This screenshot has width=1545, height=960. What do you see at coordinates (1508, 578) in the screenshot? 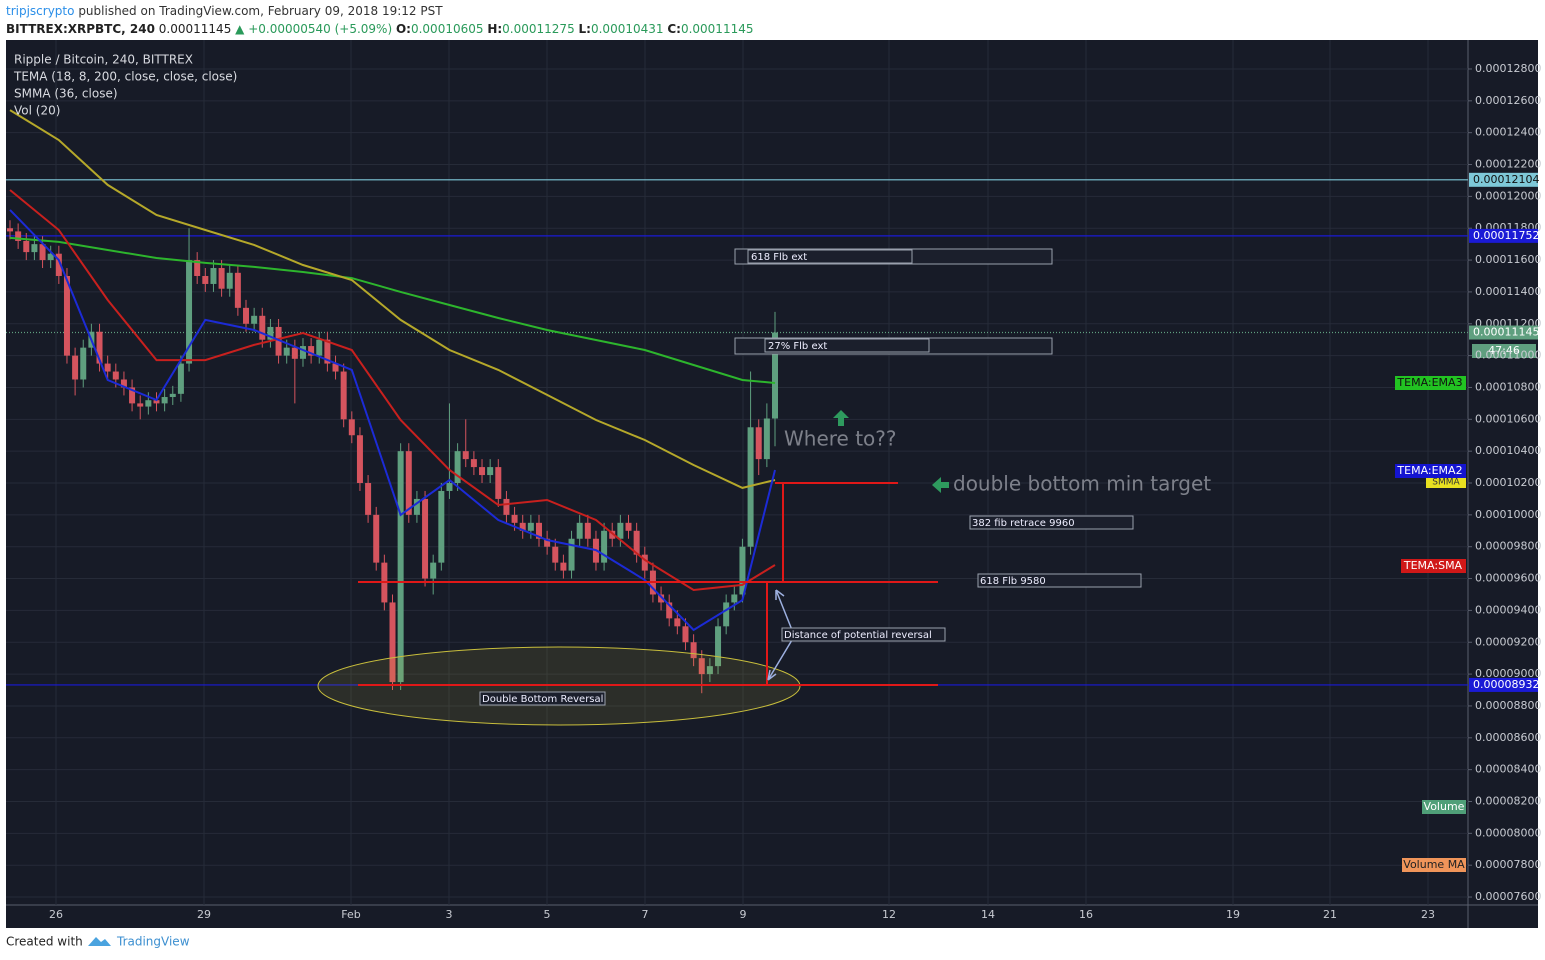
I see `y-tick-label: 0.00009600` at bounding box center [1508, 578].